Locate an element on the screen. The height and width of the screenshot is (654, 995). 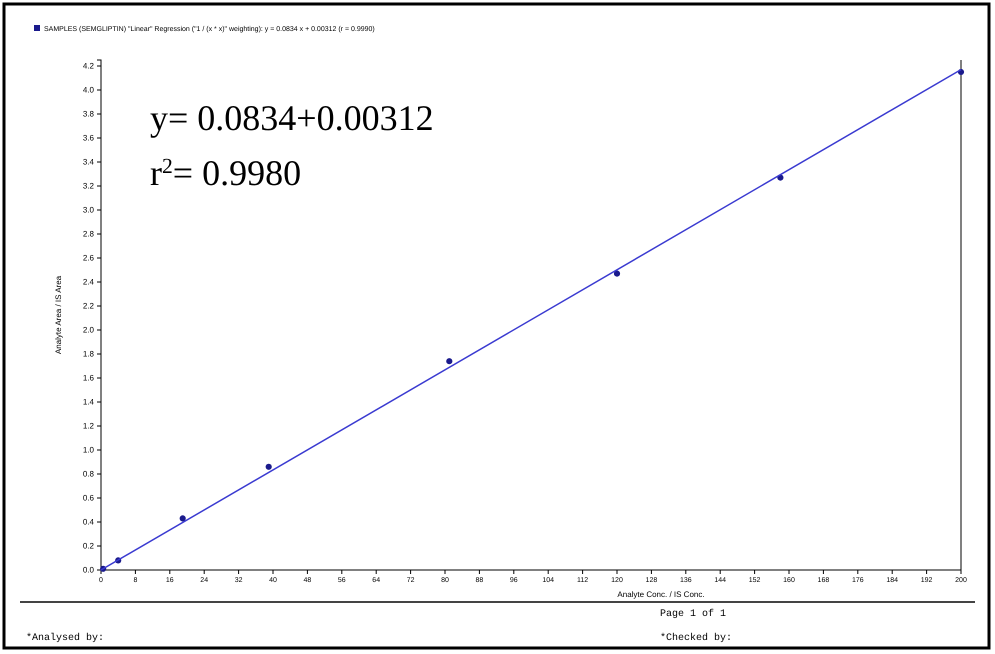
y-tick-label: 3.8 is located at coordinates (88, 114).